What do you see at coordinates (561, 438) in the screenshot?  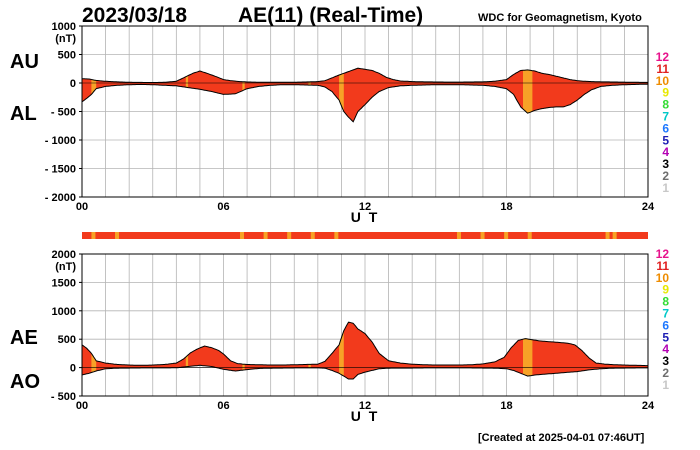 I see `created-timestamp: [Created at 2025-04-01 07:46UT]` at bounding box center [561, 438].